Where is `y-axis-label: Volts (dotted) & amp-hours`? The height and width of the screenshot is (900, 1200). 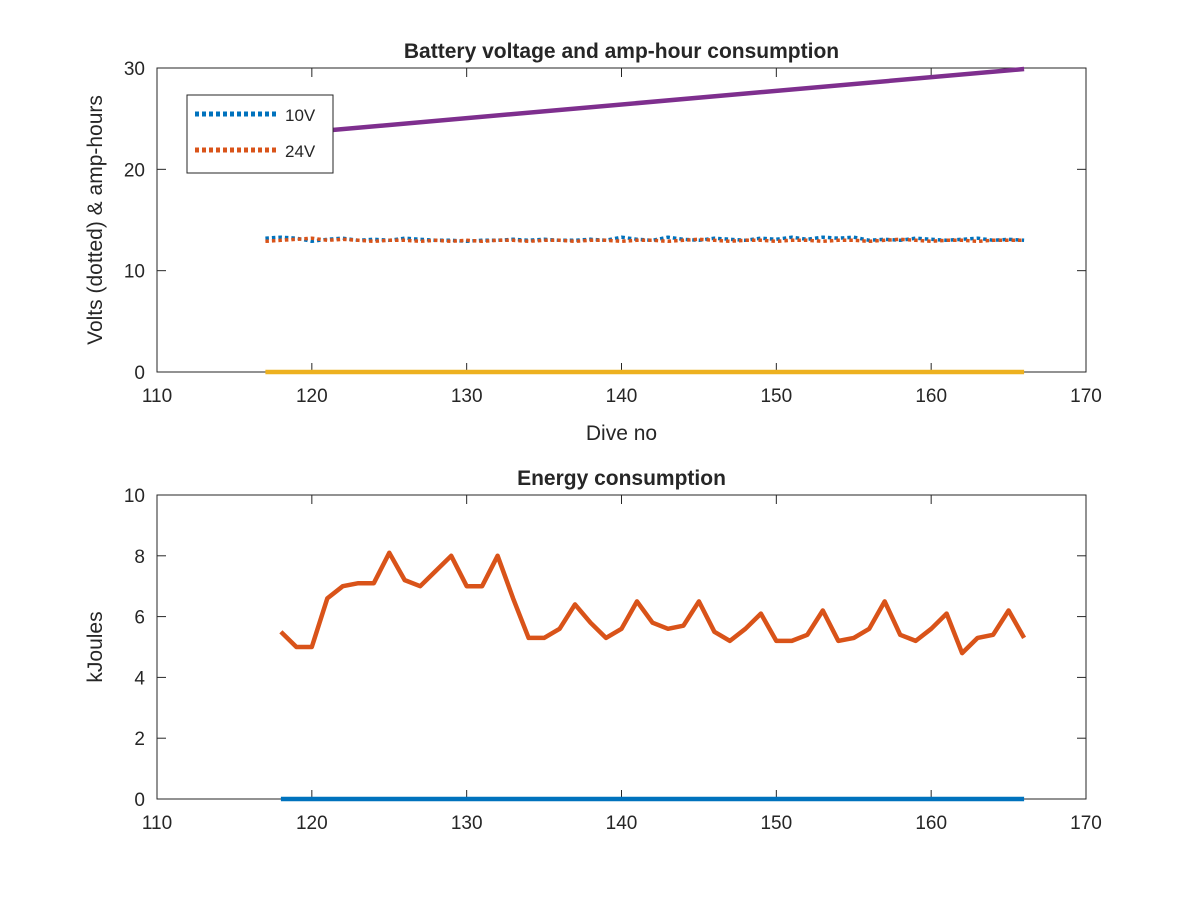 y-axis-label: Volts (dotted) & amp-hours is located at coordinates (95, 220).